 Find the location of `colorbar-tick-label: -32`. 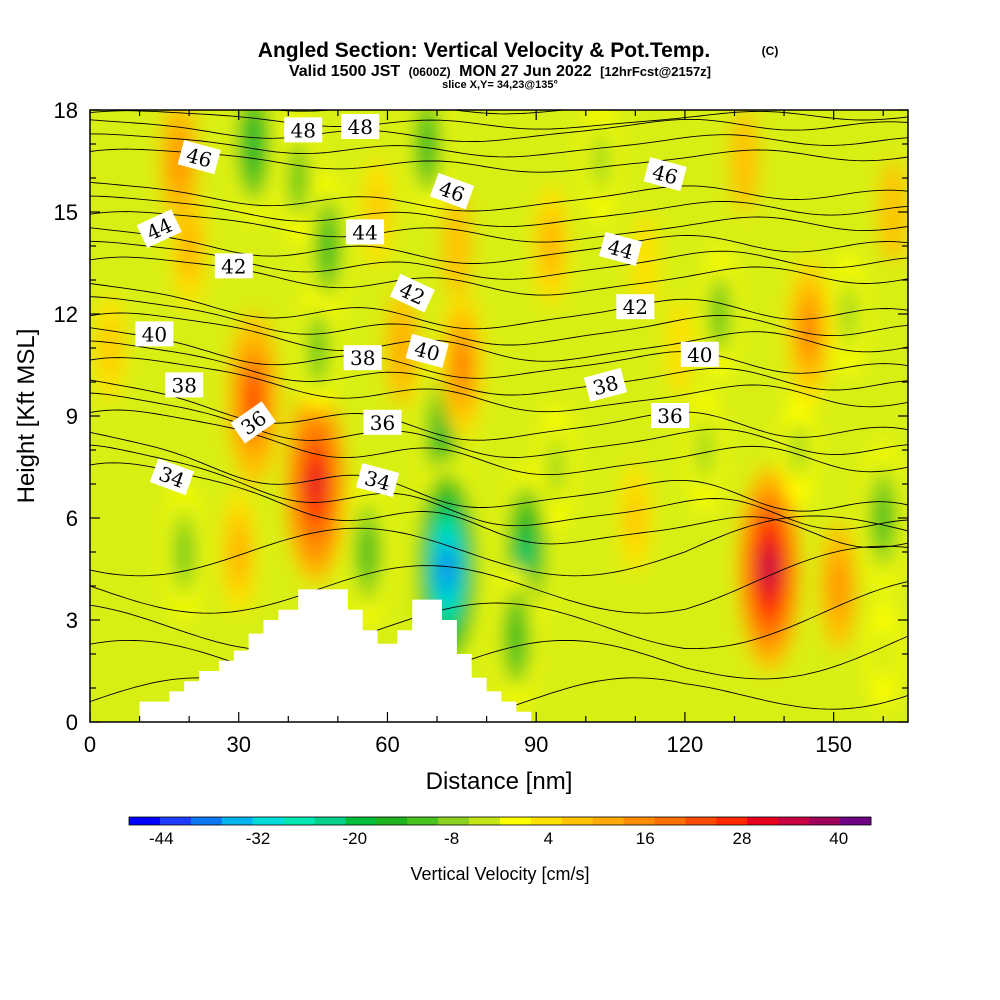

colorbar-tick-label: -32 is located at coordinates (258, 838).